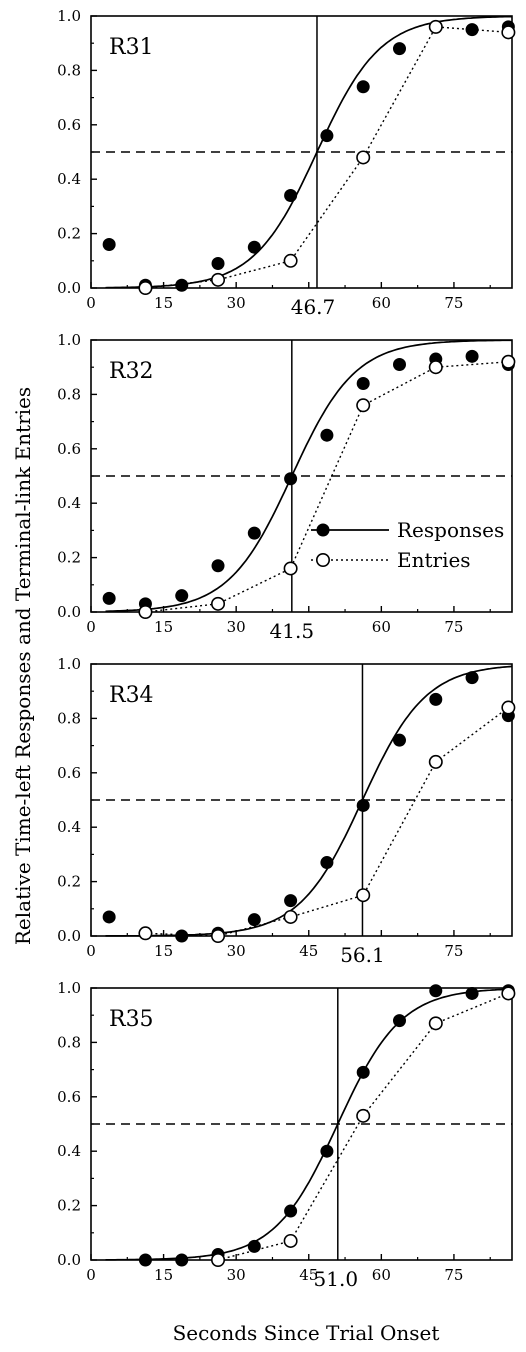  What do you see at coordinates (313, 307) in the screenshot?
I see `indifference-label: 46.7` at bounding box center [313, 307].